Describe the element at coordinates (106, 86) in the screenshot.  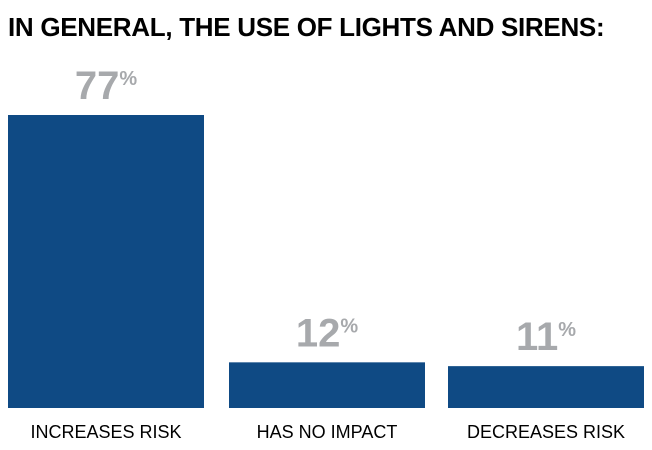
I see `value-label-increases-risk: 77%` at that location.